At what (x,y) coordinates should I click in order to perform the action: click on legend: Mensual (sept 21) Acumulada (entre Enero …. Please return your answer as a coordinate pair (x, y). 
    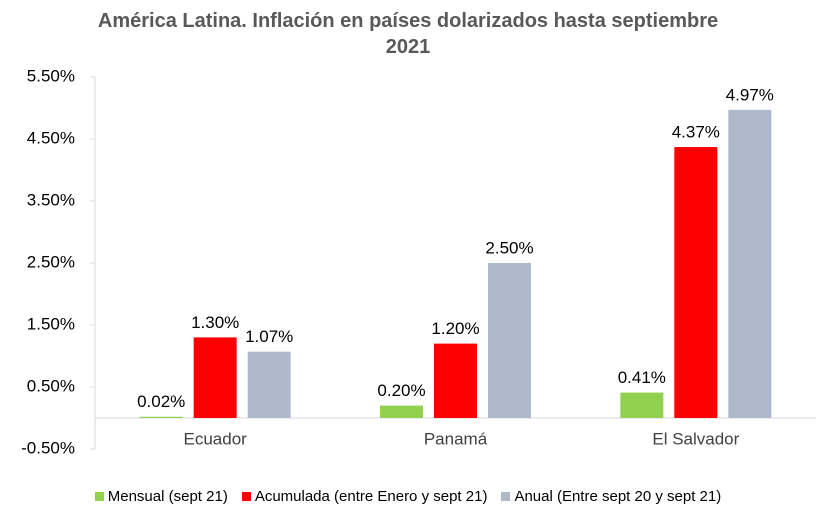
    Looking at the image, I should click on (408, 496).